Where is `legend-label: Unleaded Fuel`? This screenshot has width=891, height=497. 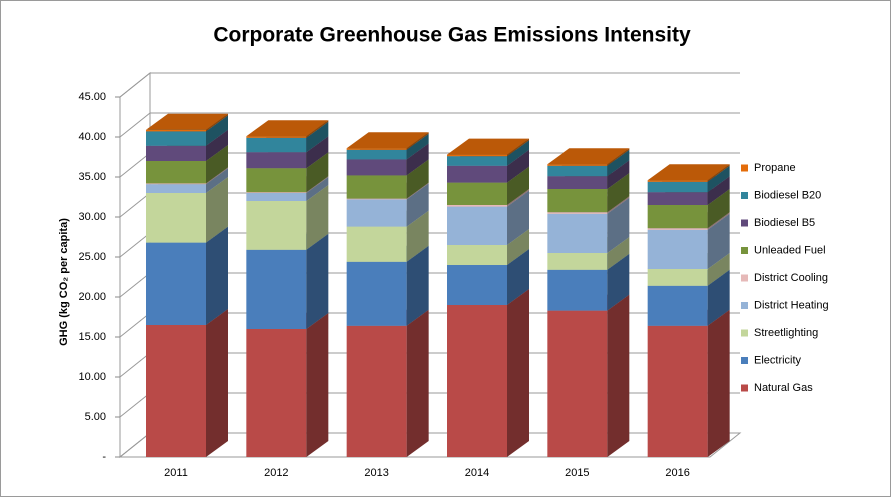 legend-label: Unleaded Fuel is located at coordinates (790, 250).